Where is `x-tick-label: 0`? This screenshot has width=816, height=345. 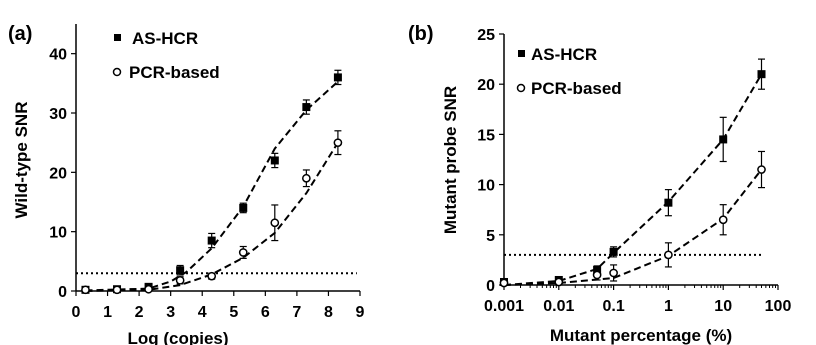
x-tick-label: 0 is located at coordinates (76, 312).